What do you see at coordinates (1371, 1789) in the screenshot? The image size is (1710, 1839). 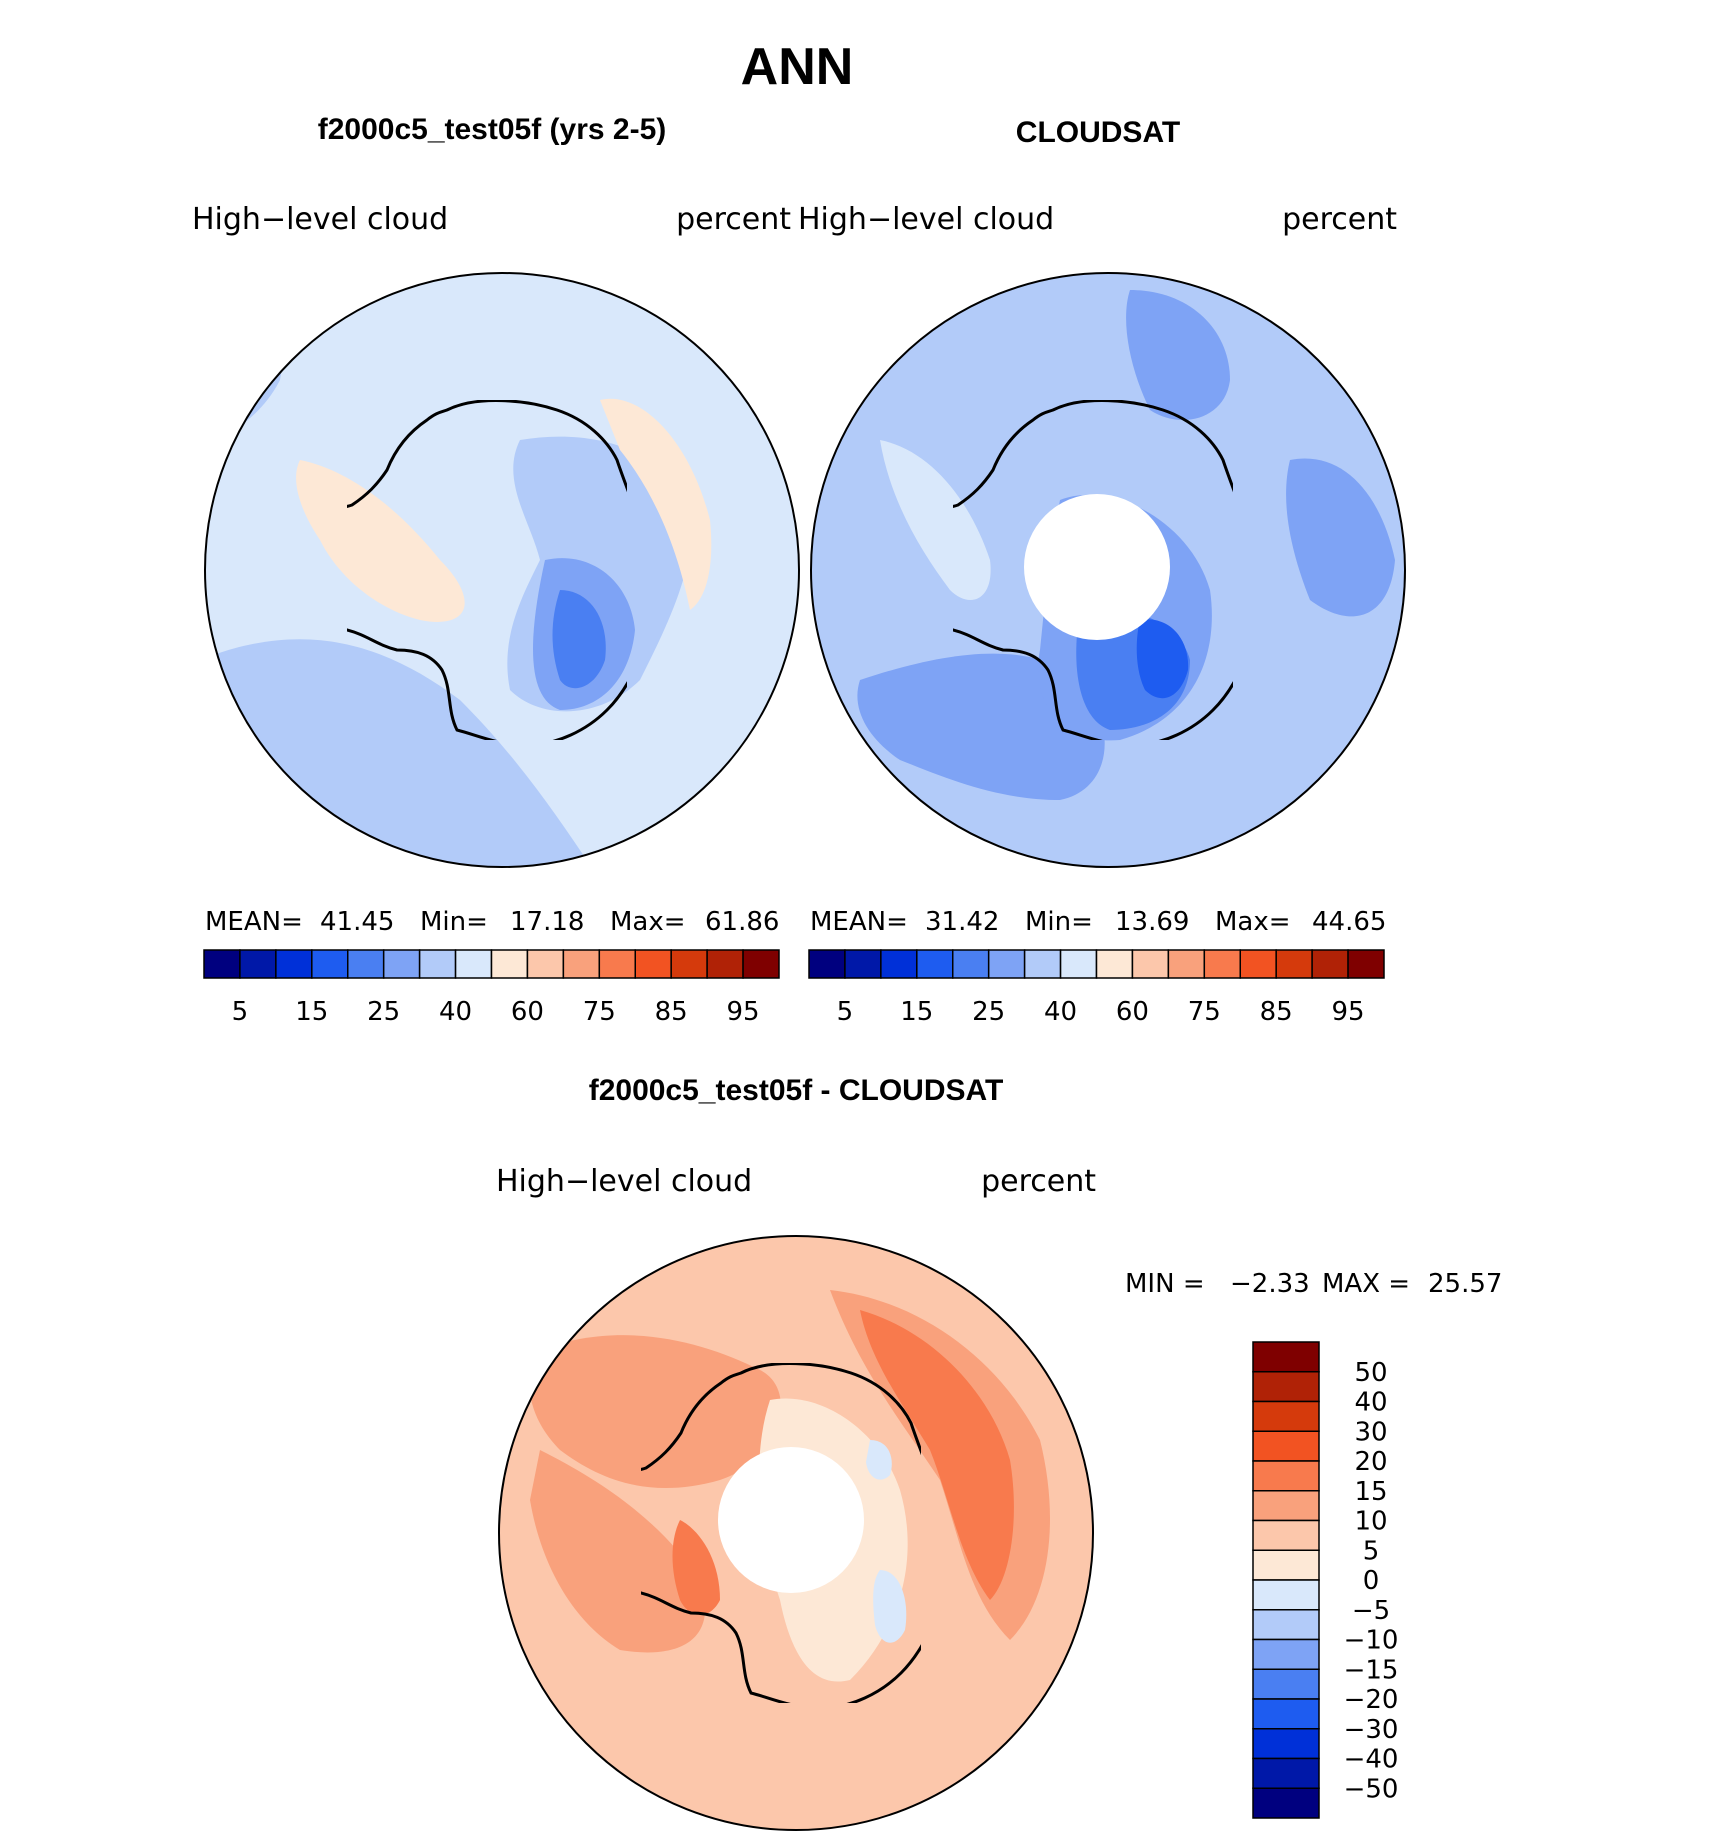 I see `colorbar-diff-tick-label: −50` at bounding box center [1371, 1789].